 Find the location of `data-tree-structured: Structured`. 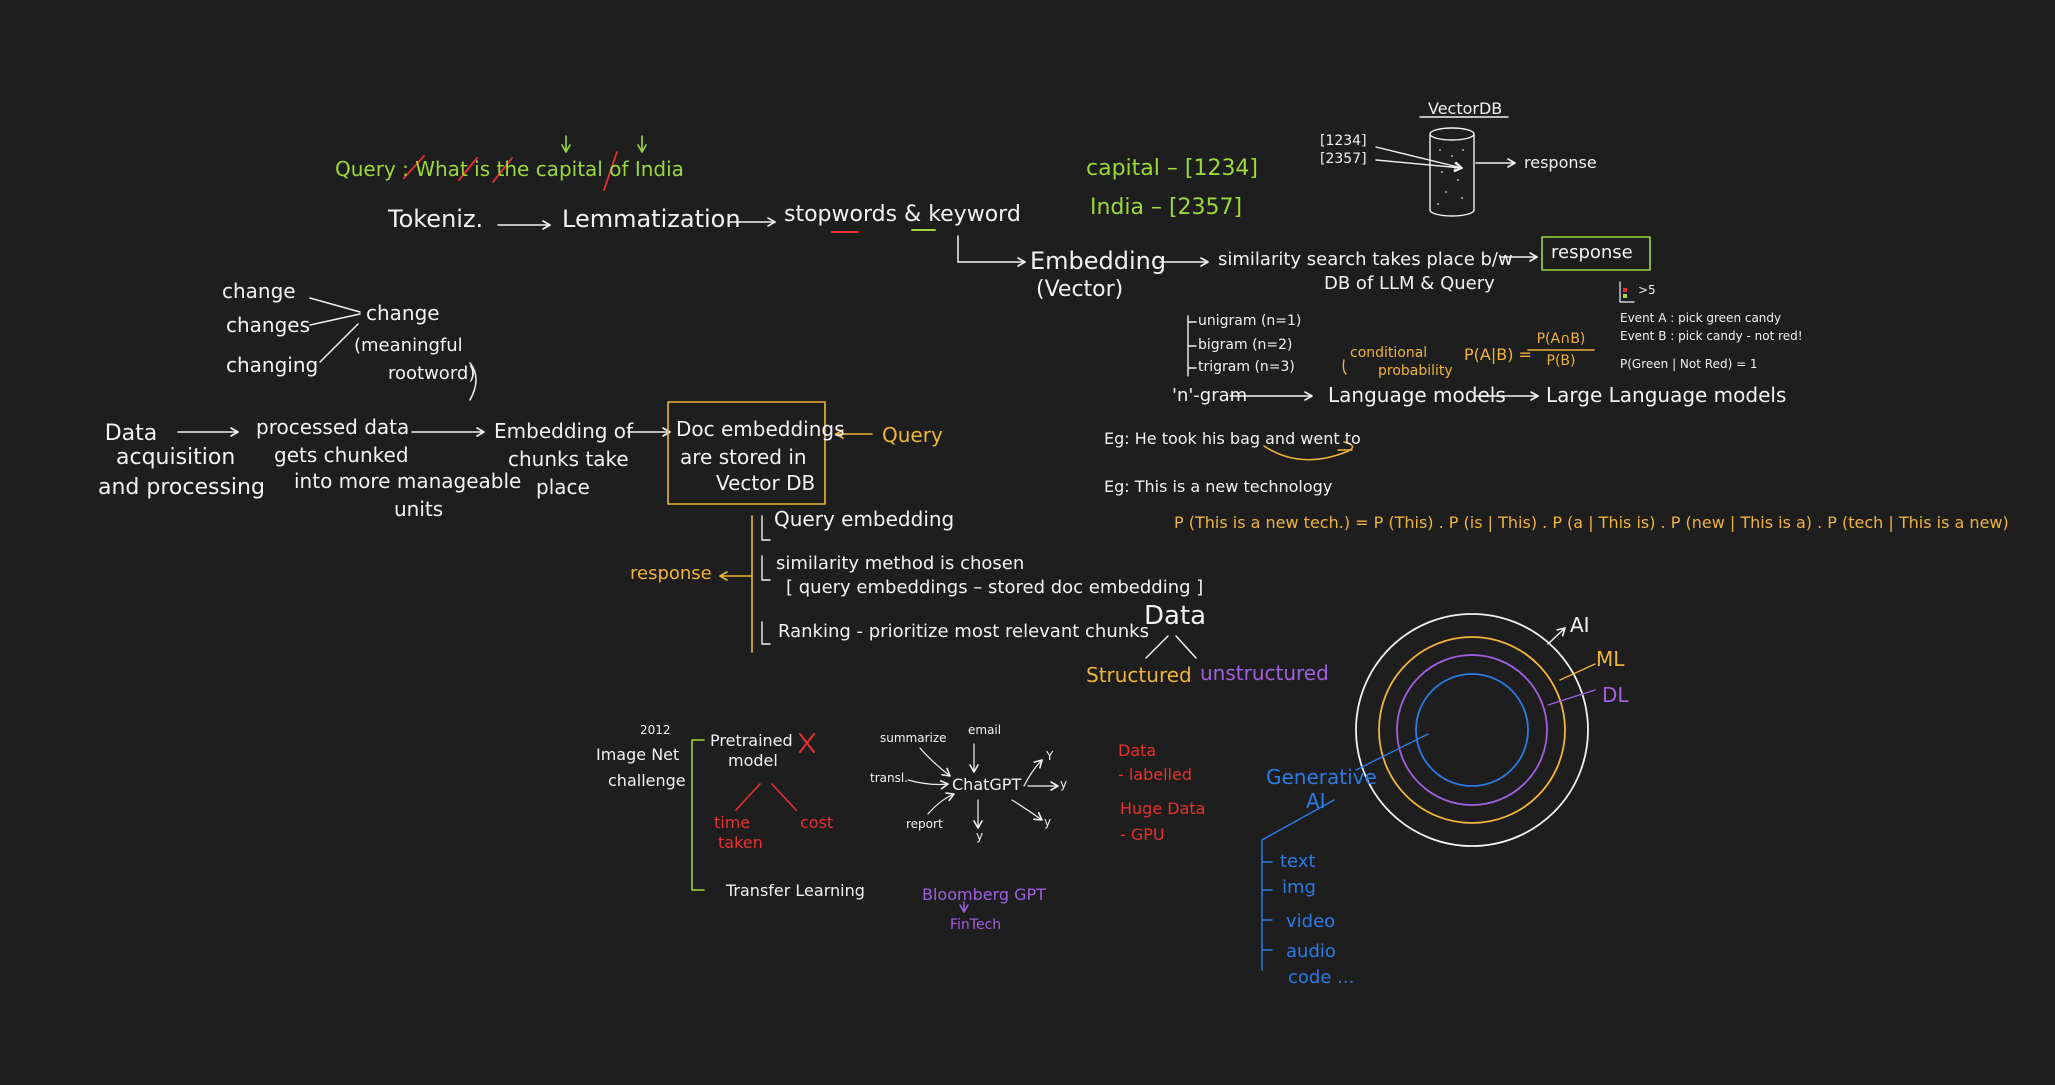

data-tree-structured: Structured is located at coordinates (1139, 675).